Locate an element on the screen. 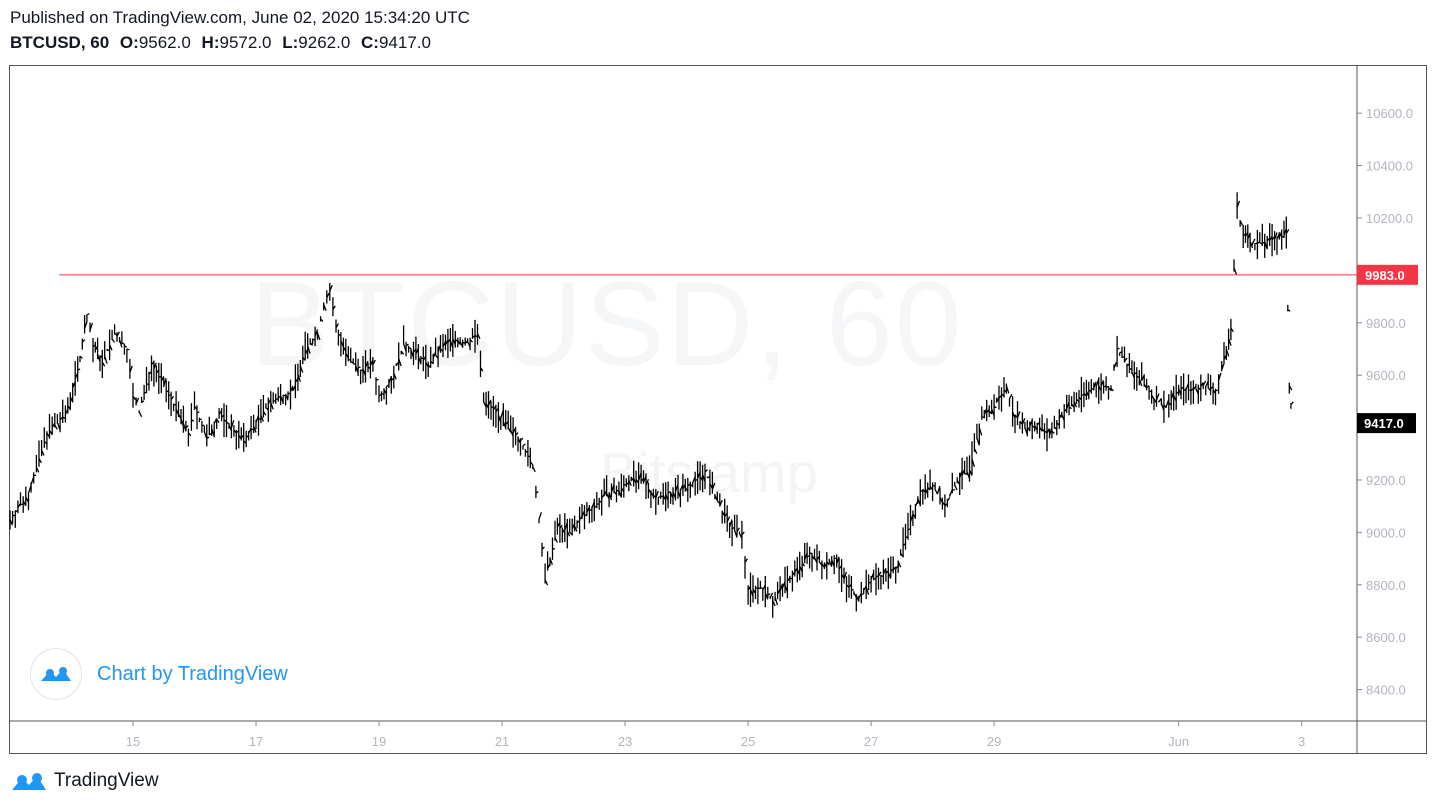  x-tick-label: 17 is located at coordinates (256, 741).